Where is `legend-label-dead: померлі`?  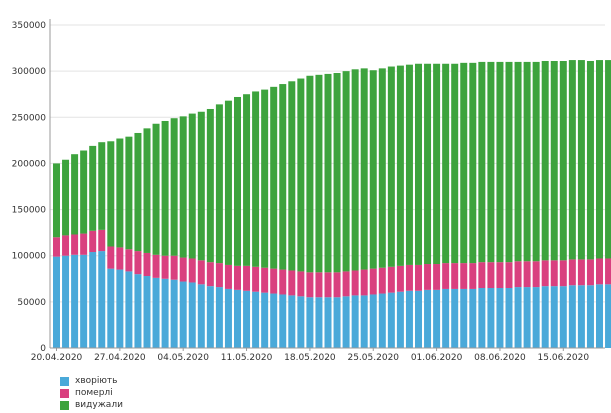
legend-label-dead: померлі is located at coordinates (94, 393).